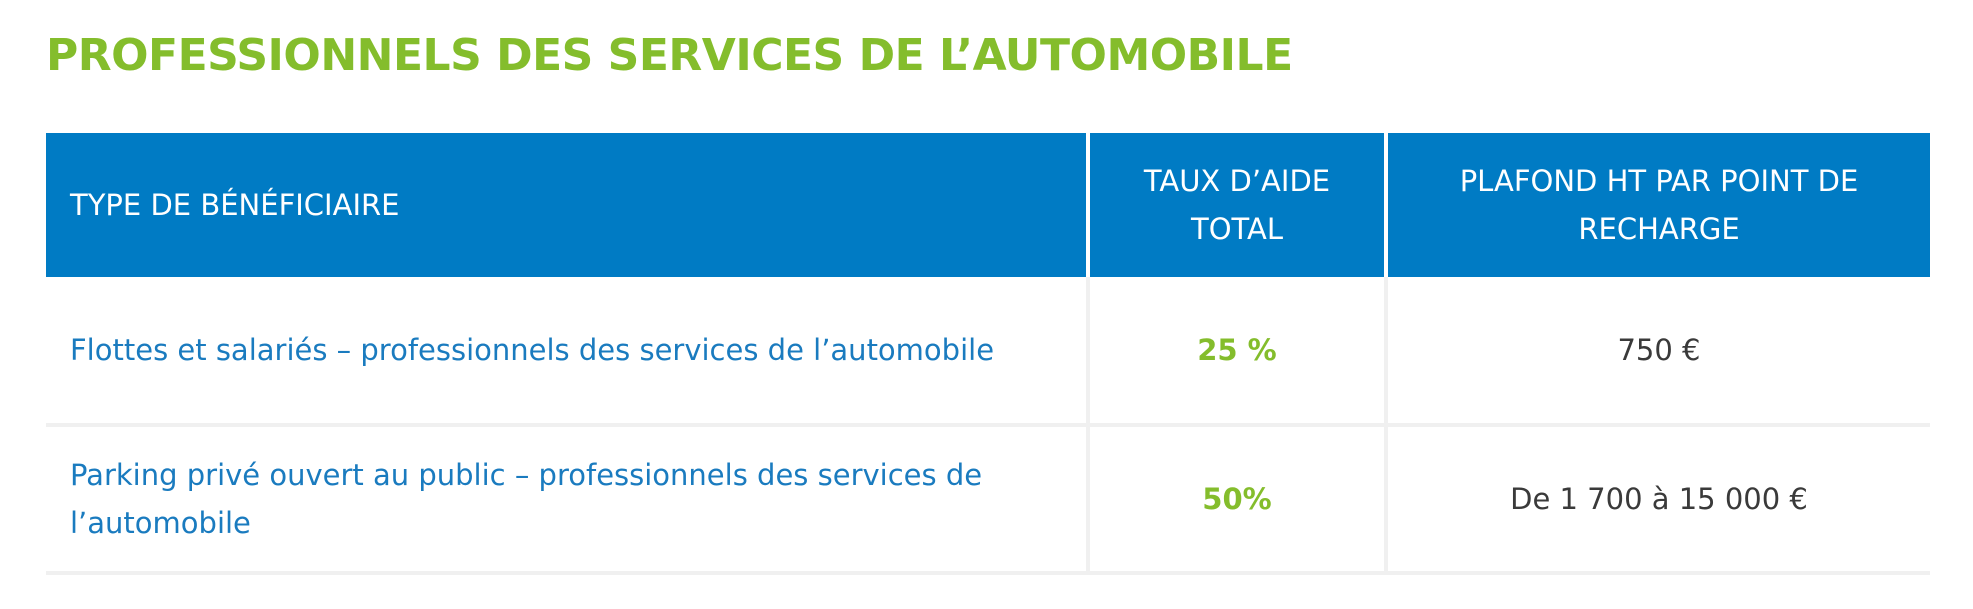 Image resolution: width=1973 pixels, height=609 pixels. I want to click on header-beneficiary-type: TYPE DE BÉNÉFICIAIRE, so click(568, 205).